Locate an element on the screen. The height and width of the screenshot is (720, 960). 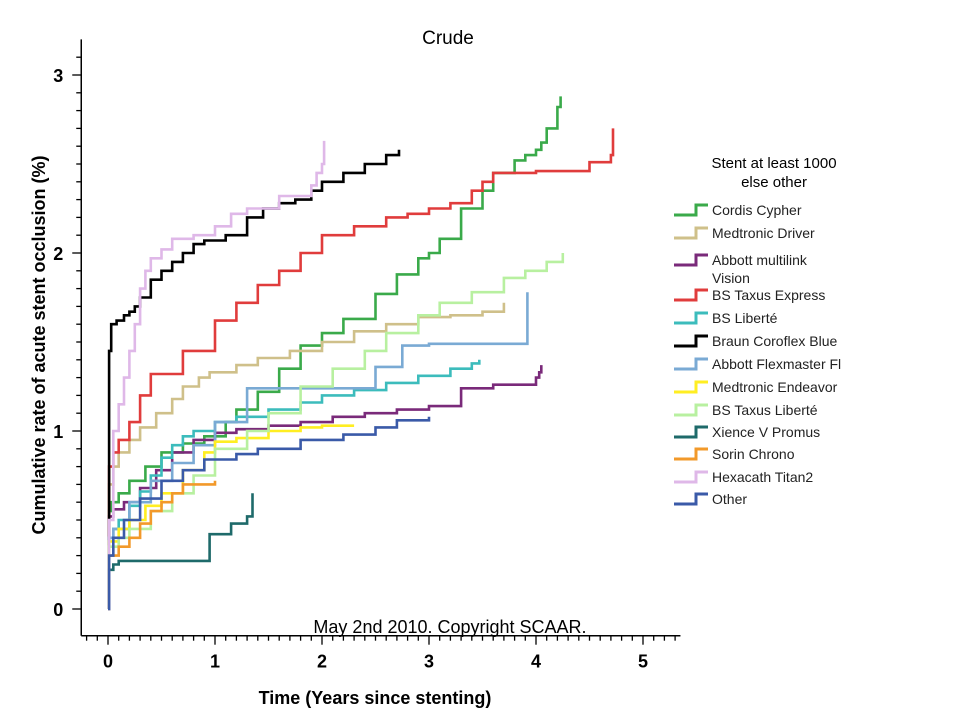
legend-item-bs-libert: BS Liberté is located at coordinates (726, 318).